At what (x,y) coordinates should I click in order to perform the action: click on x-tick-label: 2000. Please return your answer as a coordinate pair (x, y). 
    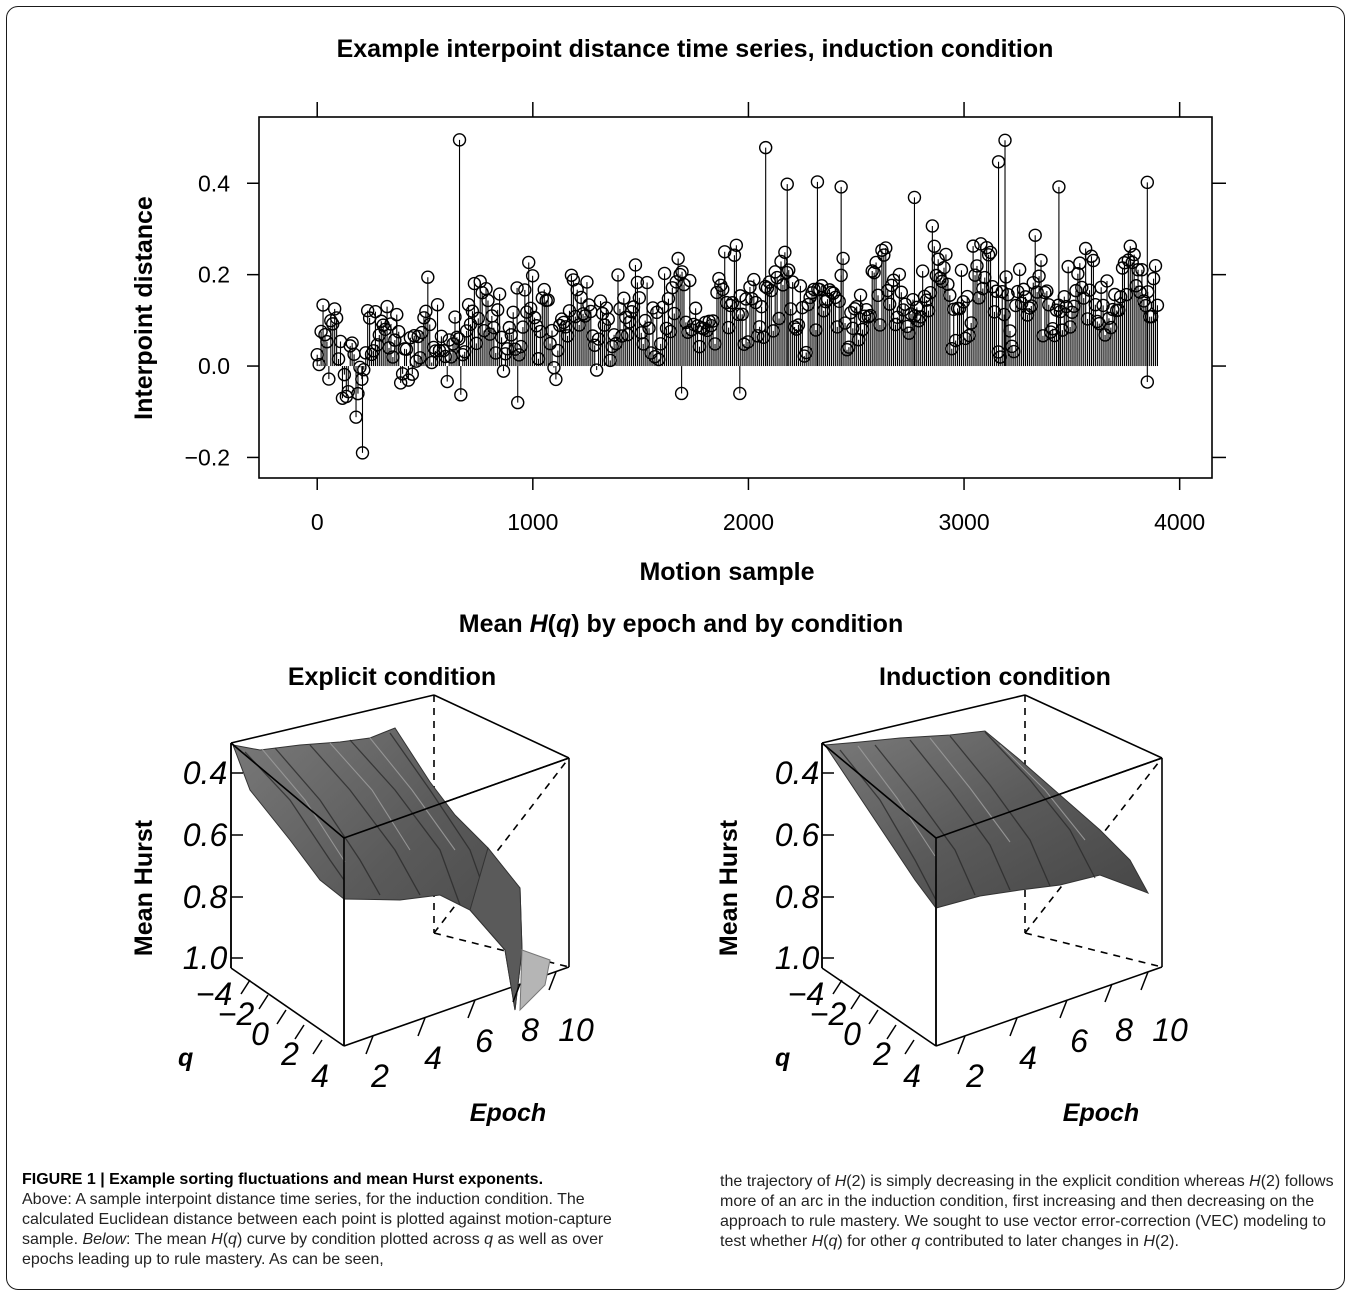
    Looking at the image, I should click on (748, 522).